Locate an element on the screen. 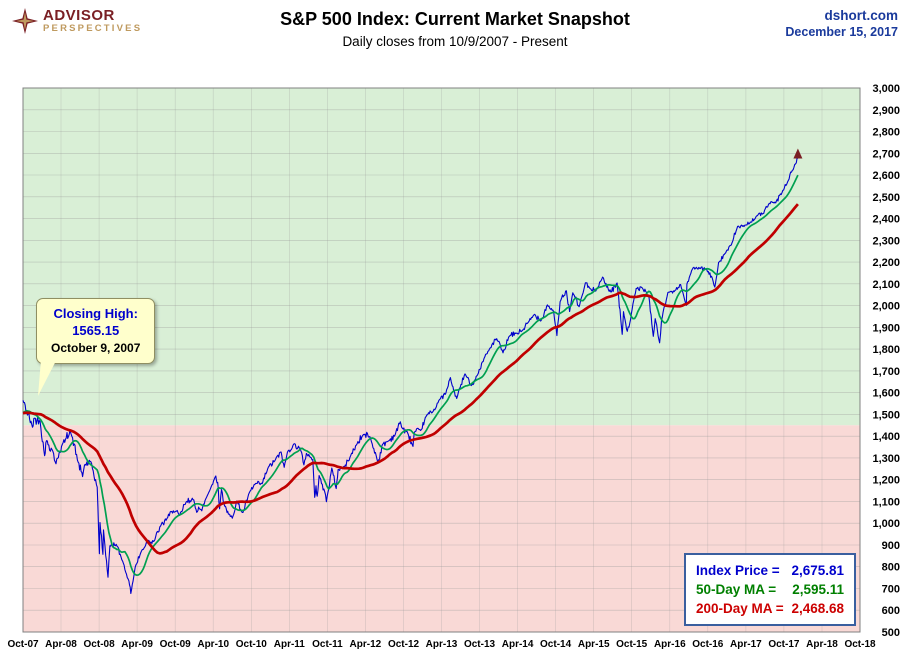 This screenshot has height=661, width=910. x-tick-label: Apr-18 is located at coordinates (822, 644).